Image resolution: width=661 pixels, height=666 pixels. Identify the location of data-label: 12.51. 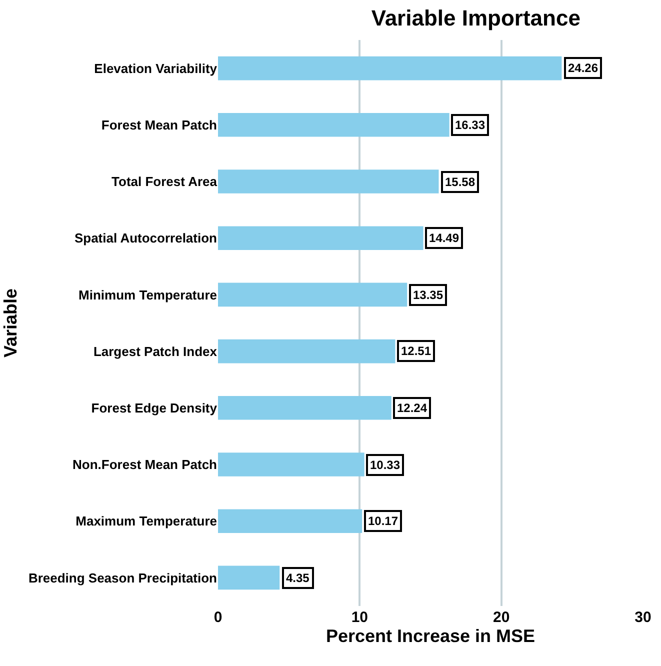
(416, 351).